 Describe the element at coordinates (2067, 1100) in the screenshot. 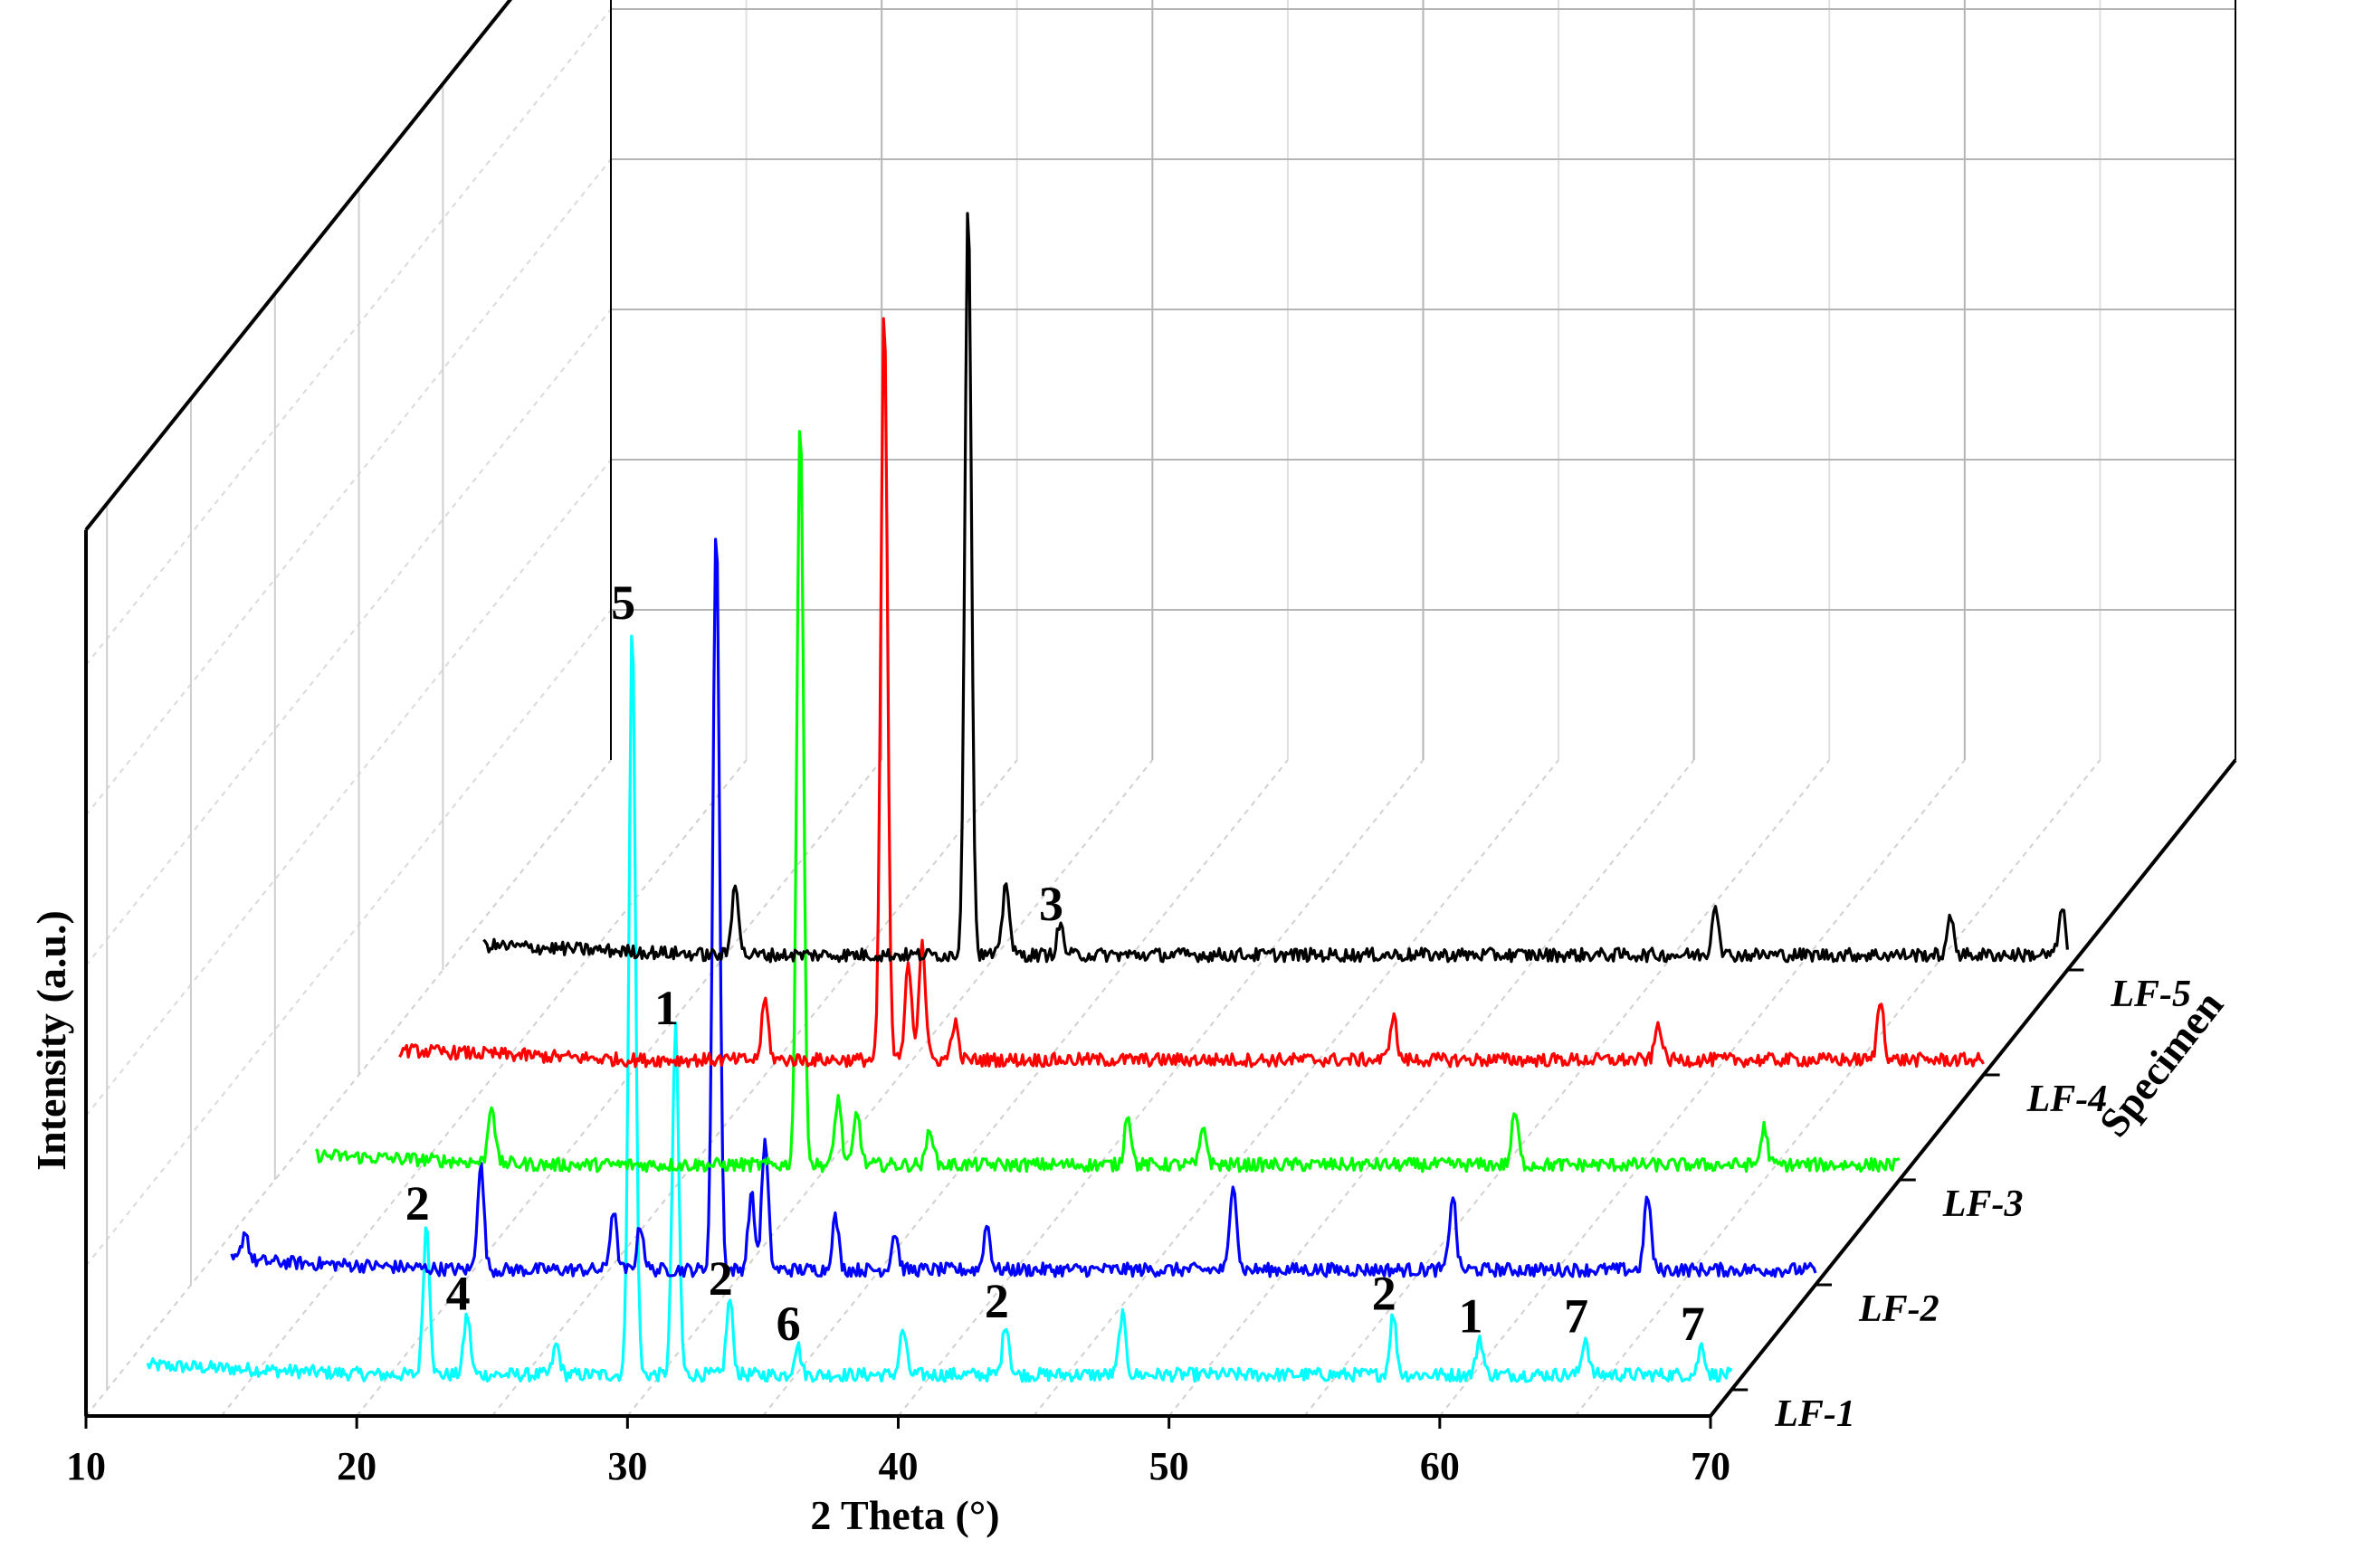

I see `specimen-label: LF-4` at that location.